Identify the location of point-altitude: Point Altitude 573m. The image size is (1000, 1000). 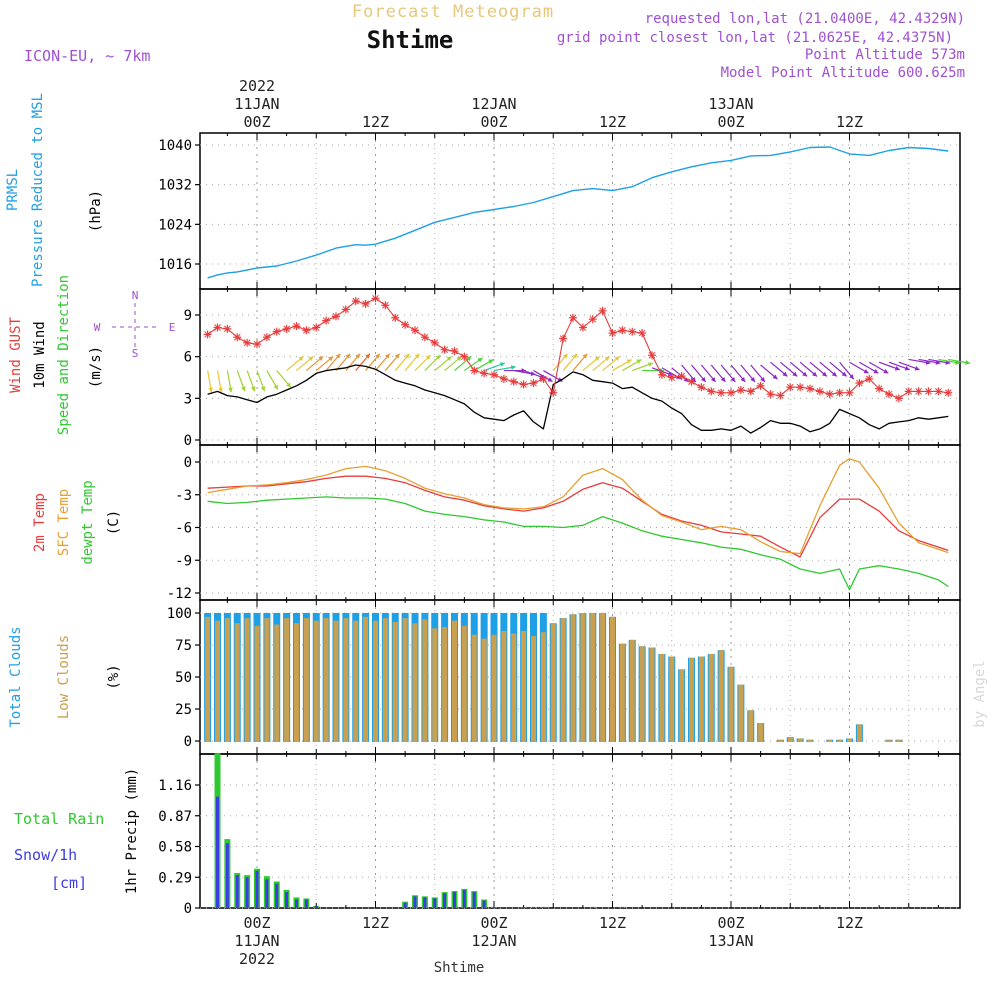
(885, 55).